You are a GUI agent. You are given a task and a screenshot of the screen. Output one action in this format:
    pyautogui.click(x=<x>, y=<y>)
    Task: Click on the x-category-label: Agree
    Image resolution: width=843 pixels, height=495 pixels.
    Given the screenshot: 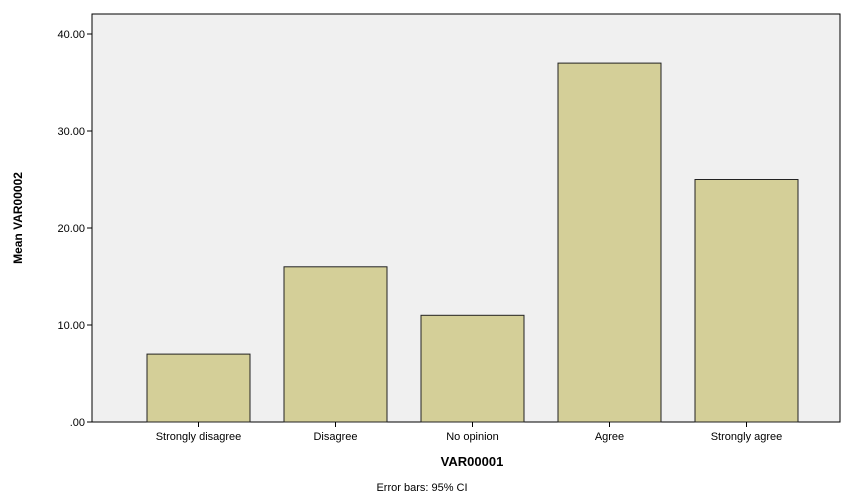 What is the action you would take?
    pyautogui.click(x=609, y=437)
    